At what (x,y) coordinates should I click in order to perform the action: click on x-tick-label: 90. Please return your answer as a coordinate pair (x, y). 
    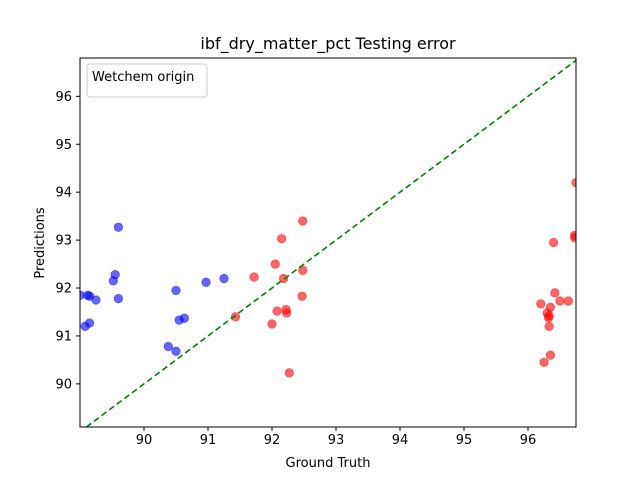
    Looking at the image, I should click on (144, 440).